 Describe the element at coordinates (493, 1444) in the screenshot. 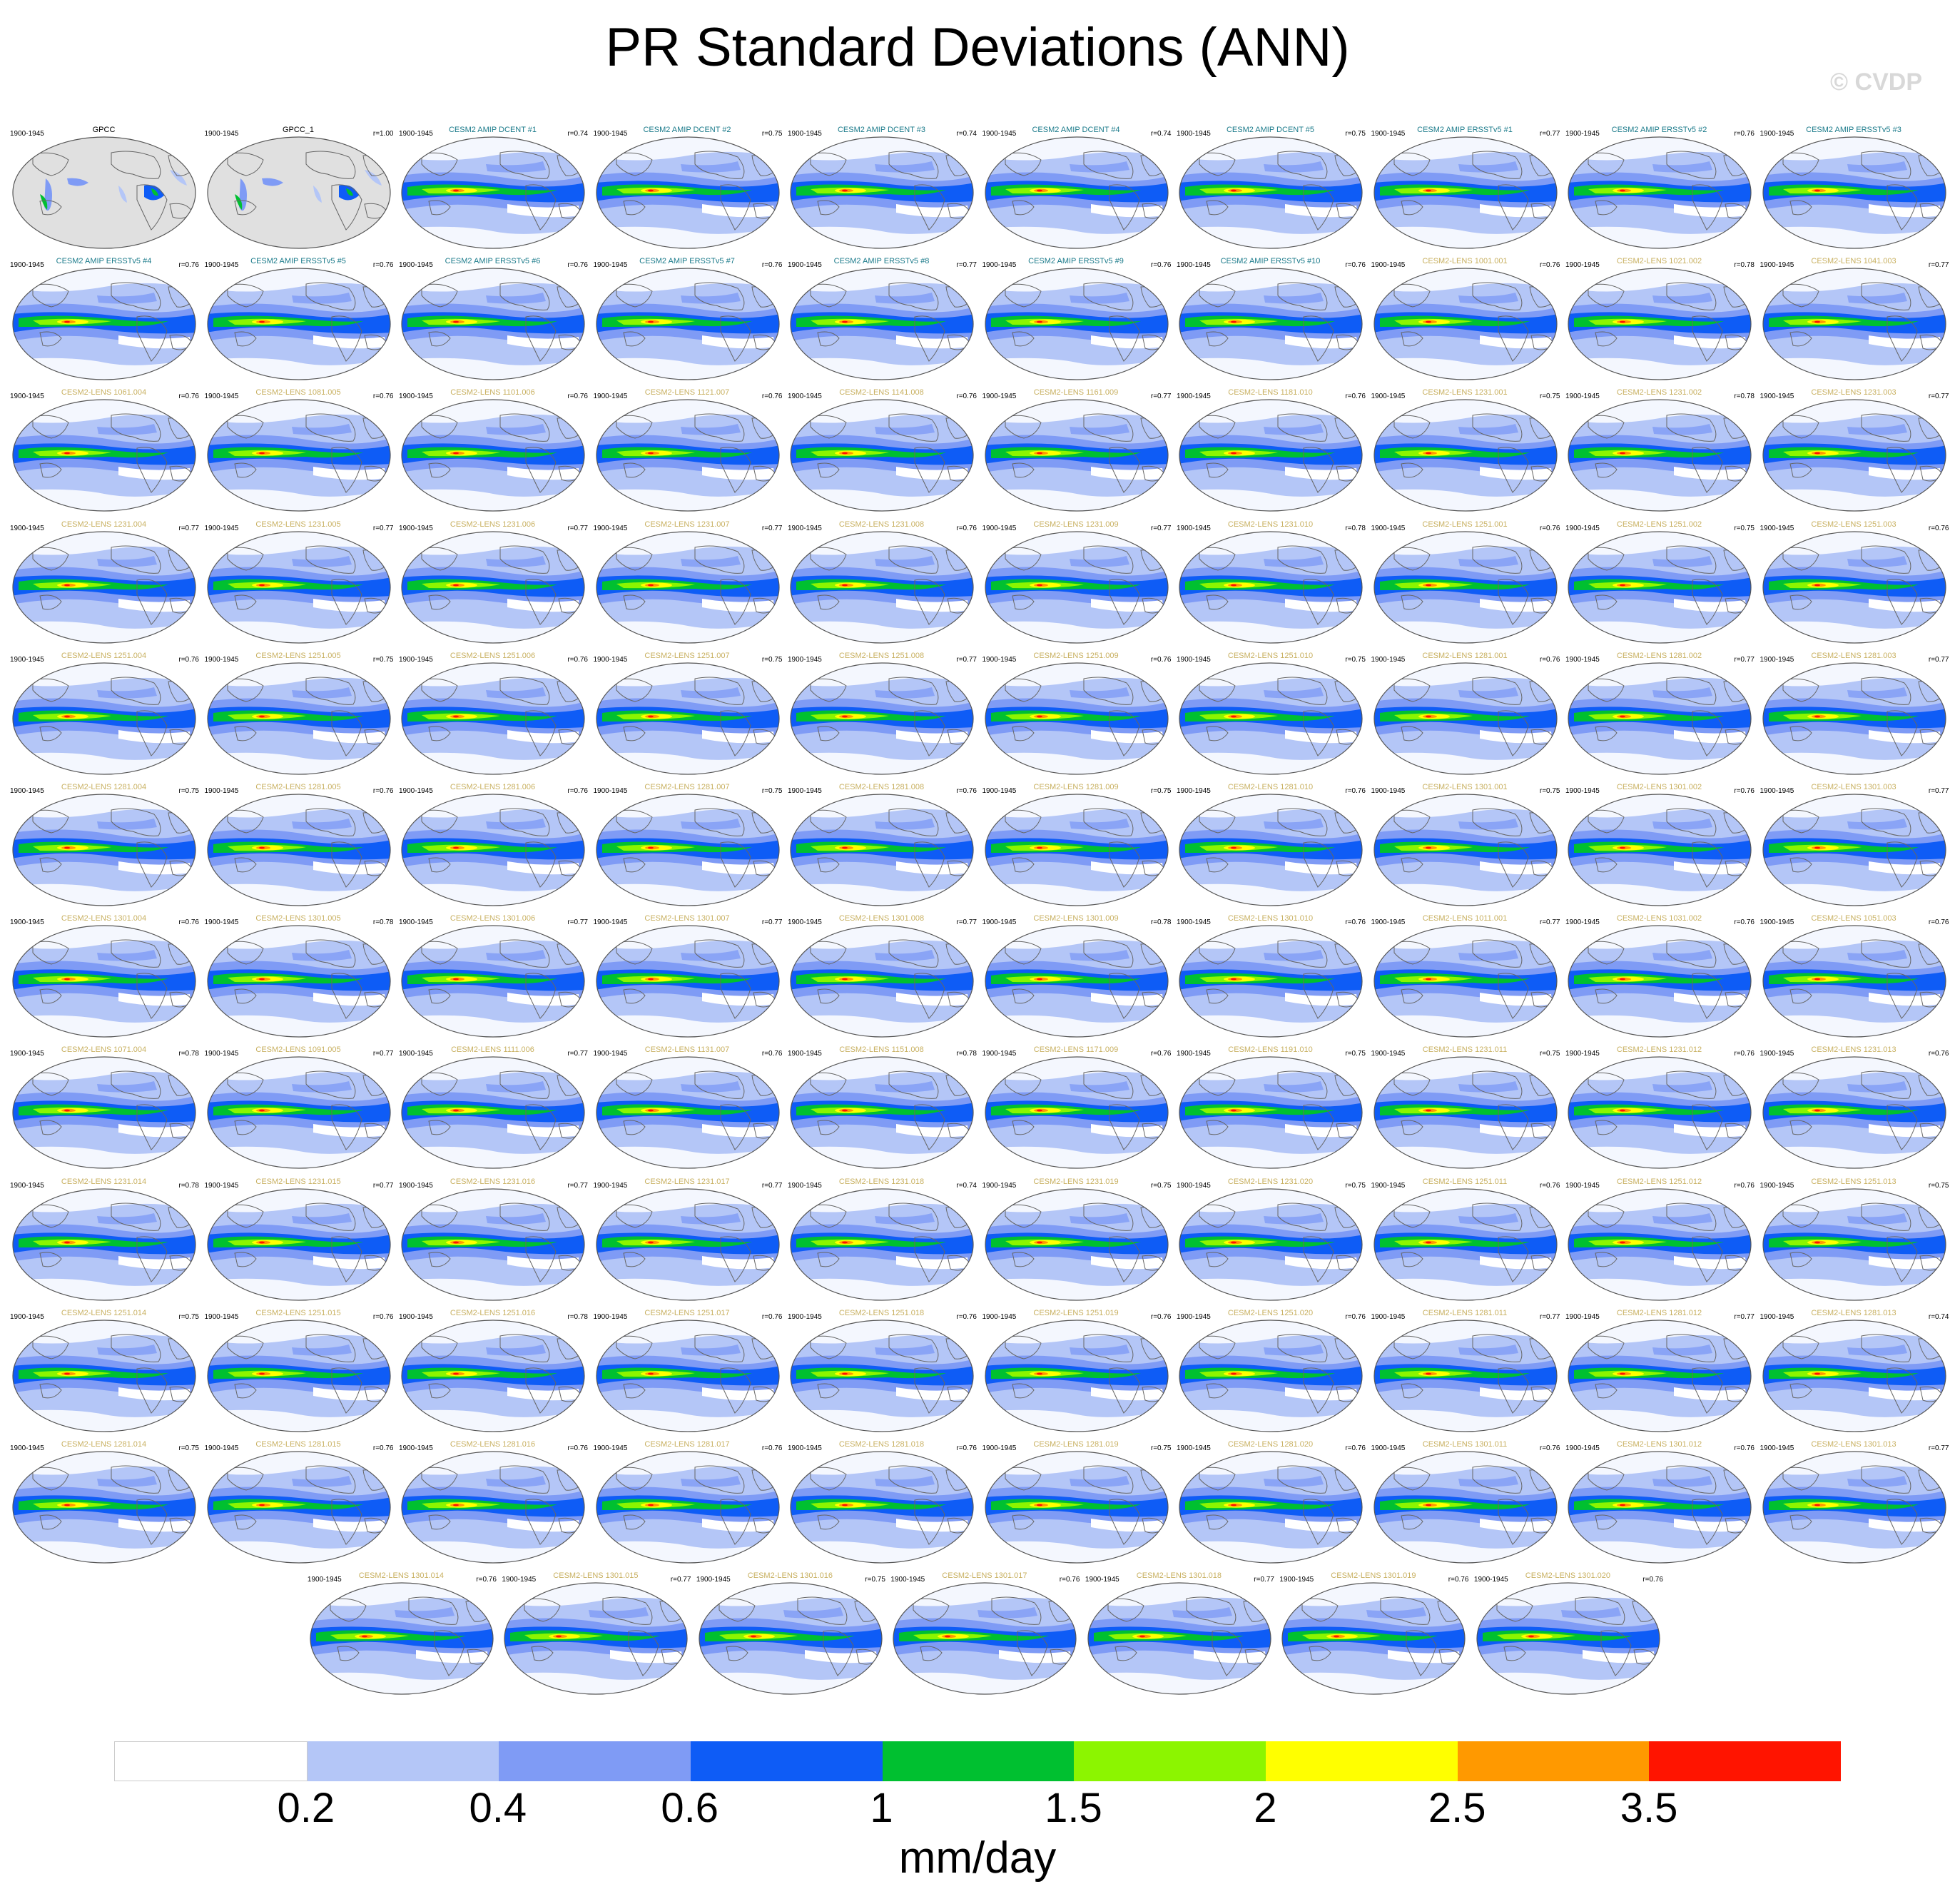

I see `panel-title: CESM2-LENS 1281.016` at that location.